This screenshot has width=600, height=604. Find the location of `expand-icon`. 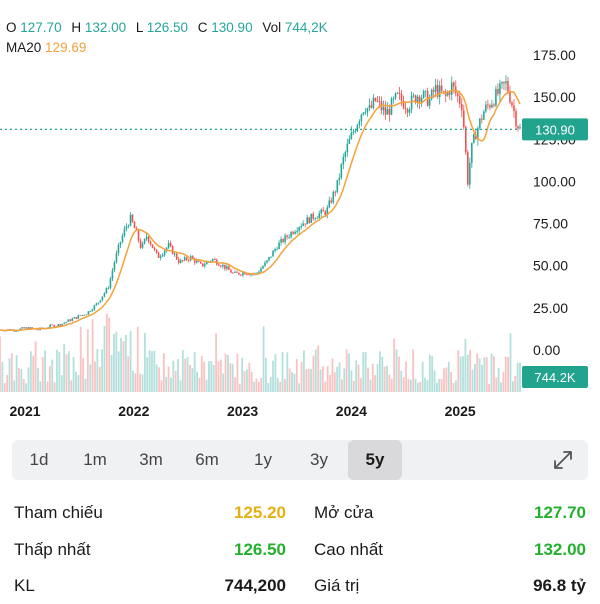

expand-icon is located at coordinates (563, 460).